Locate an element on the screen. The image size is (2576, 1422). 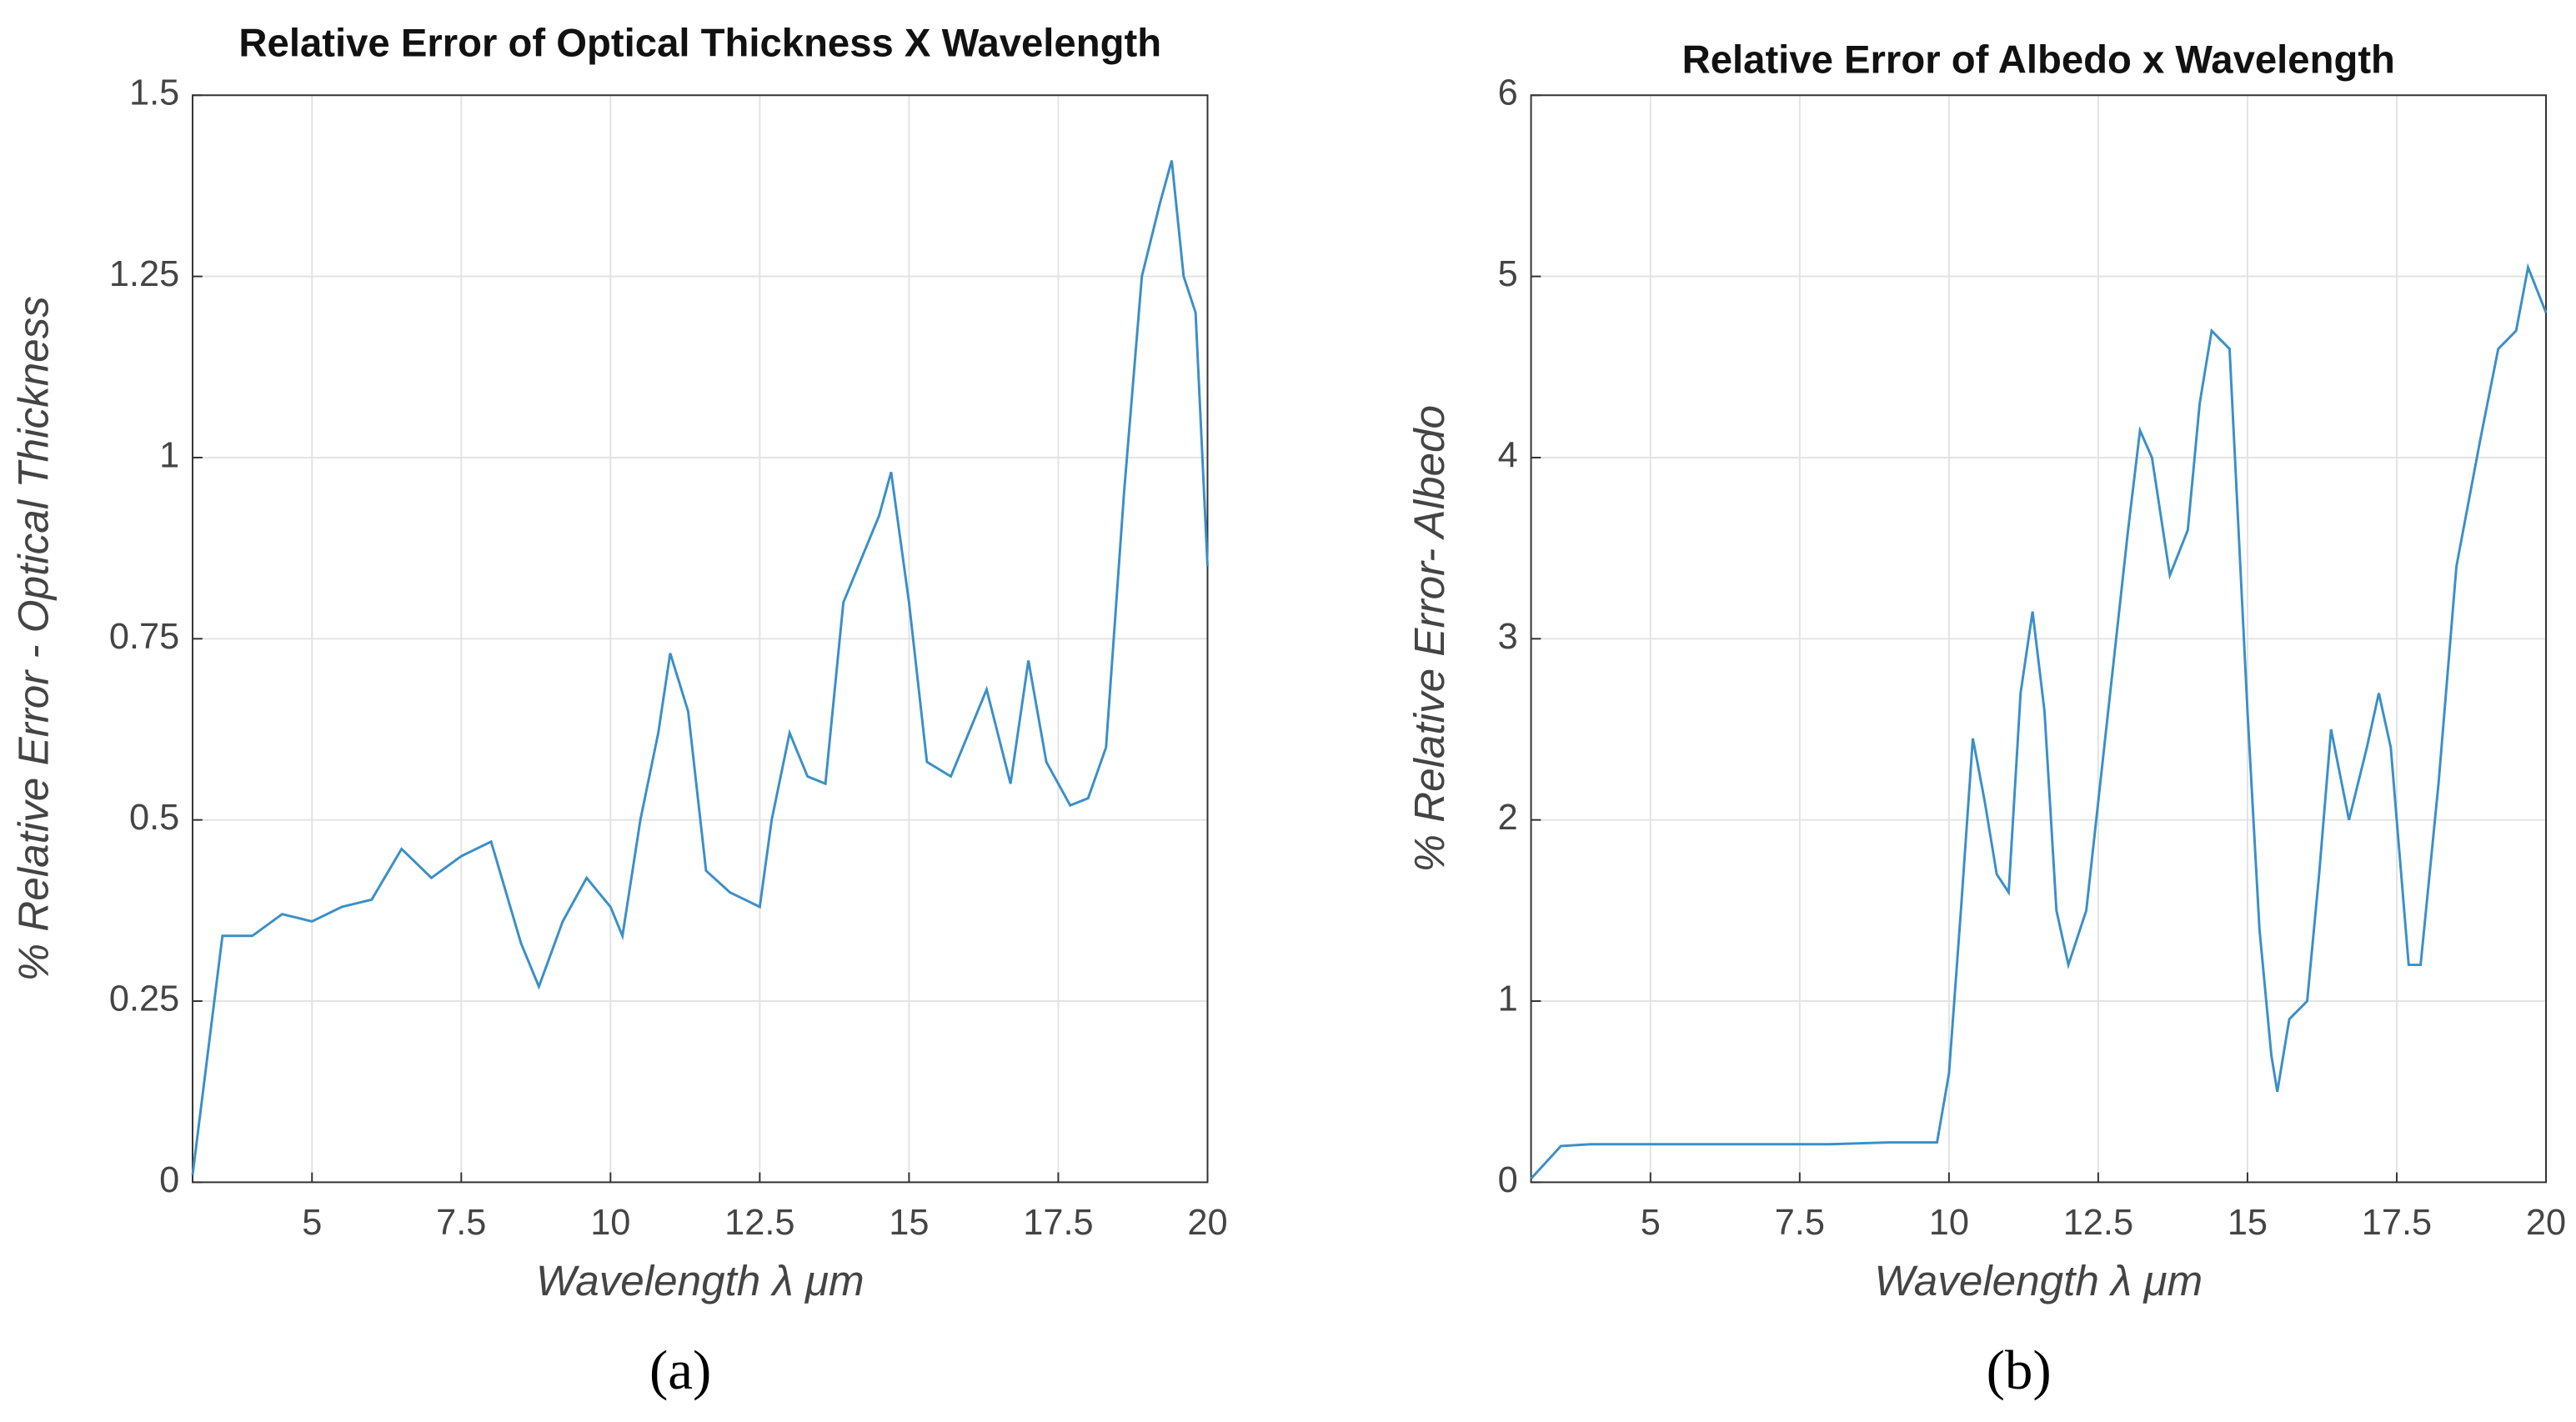
y-tick-label: 1.5 is located at coordinates (154, 93).